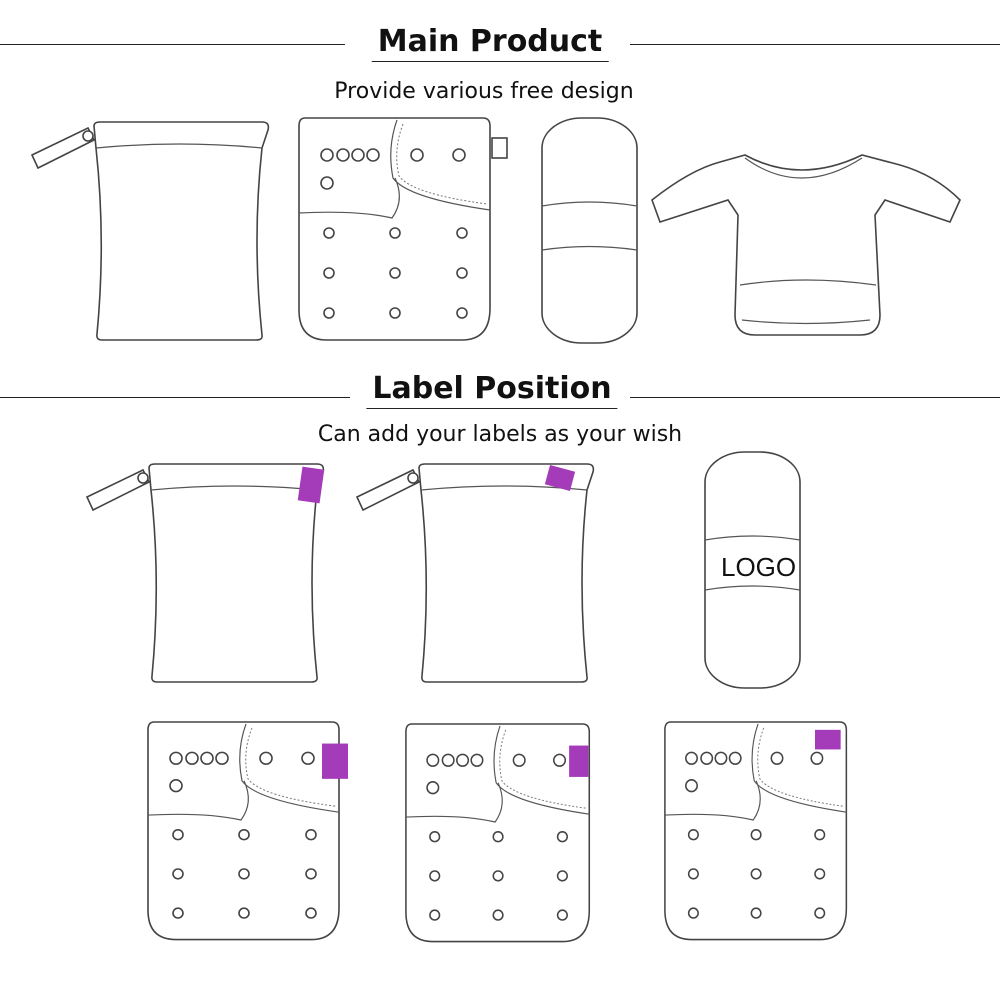 The image size is (1000, 1000). Describe the element at coordinates (150, 231) in the screenshot. I see `wet-bag-illustration` at that location.